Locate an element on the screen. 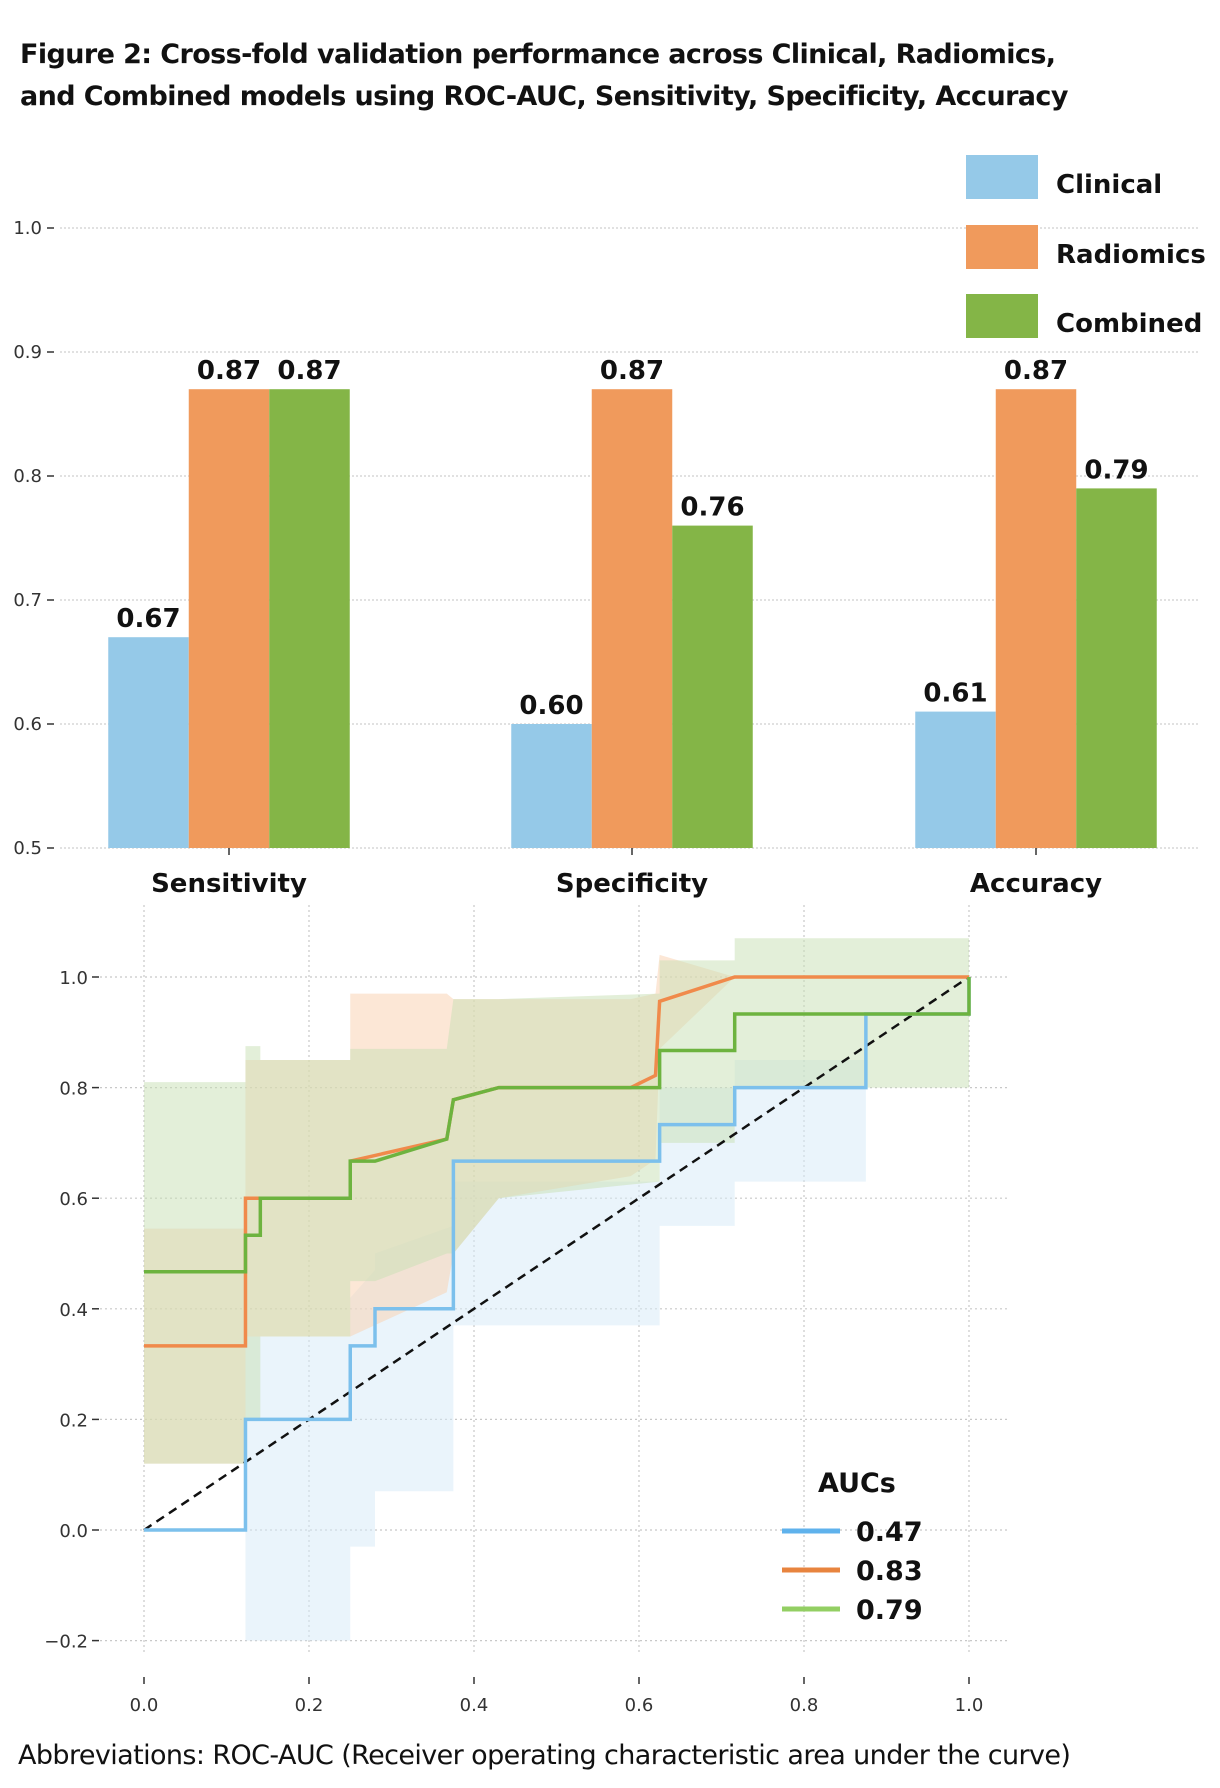  bar-chart-y-axis: 0.5 0.6 0.7 0.8 0.9 1.0 is located at coordinates (33, 538).